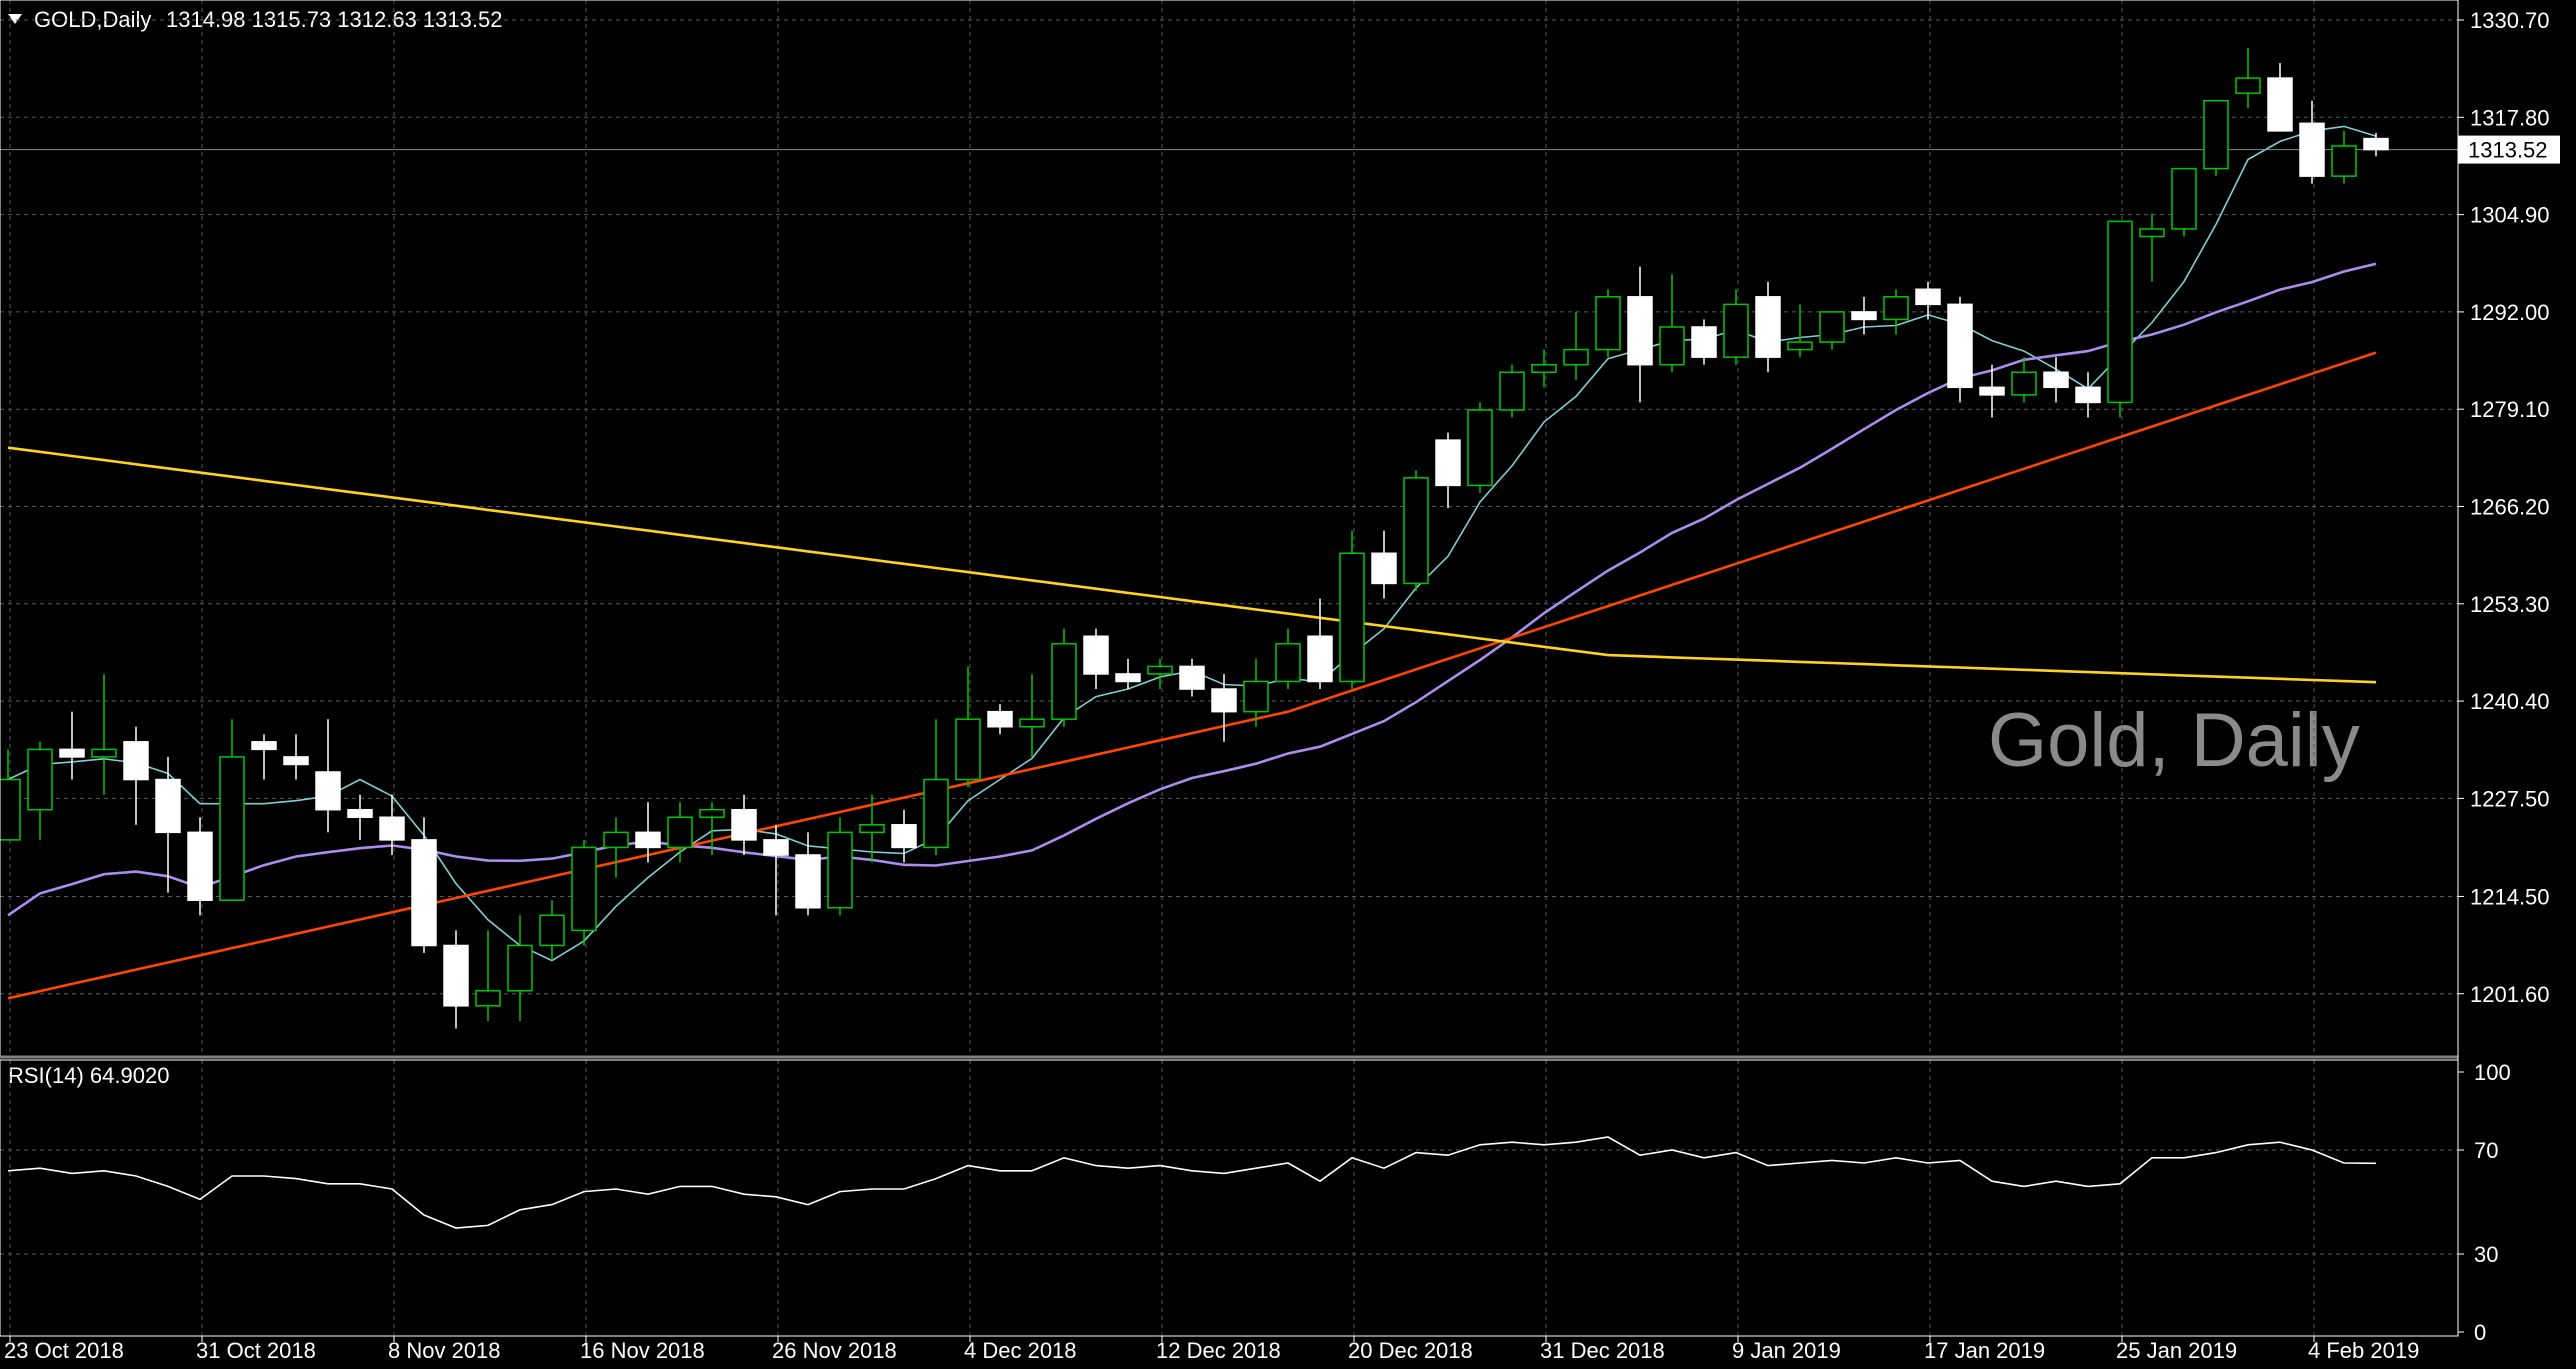  Describe the element at coordinates (1410, 1350) in the screenshot. I see `date-tick-label: 20 Dec 2018` at that location.